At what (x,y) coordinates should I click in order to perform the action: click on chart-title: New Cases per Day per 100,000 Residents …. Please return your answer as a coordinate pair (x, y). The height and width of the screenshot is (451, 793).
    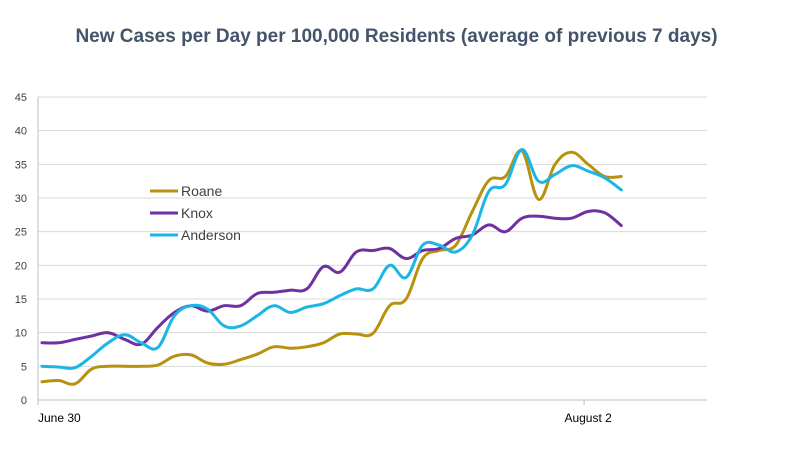
    Looking at the image, I should click on (396, 36).